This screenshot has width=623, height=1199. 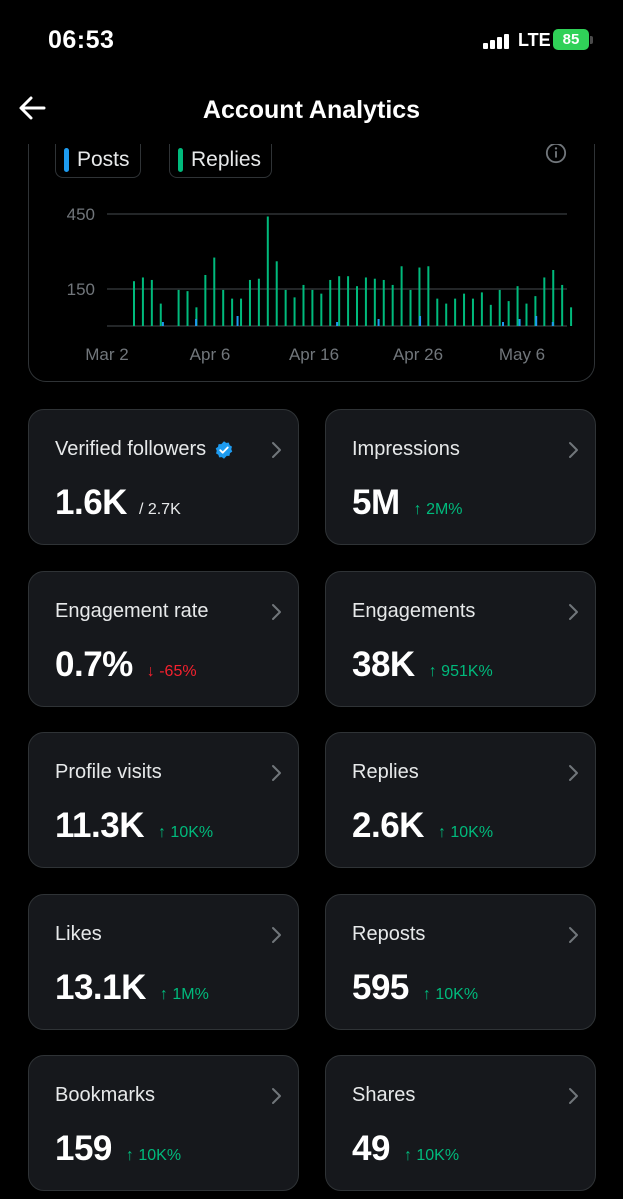 I want to click on metric-label-text: Shares, so click(x=384, y=1095).